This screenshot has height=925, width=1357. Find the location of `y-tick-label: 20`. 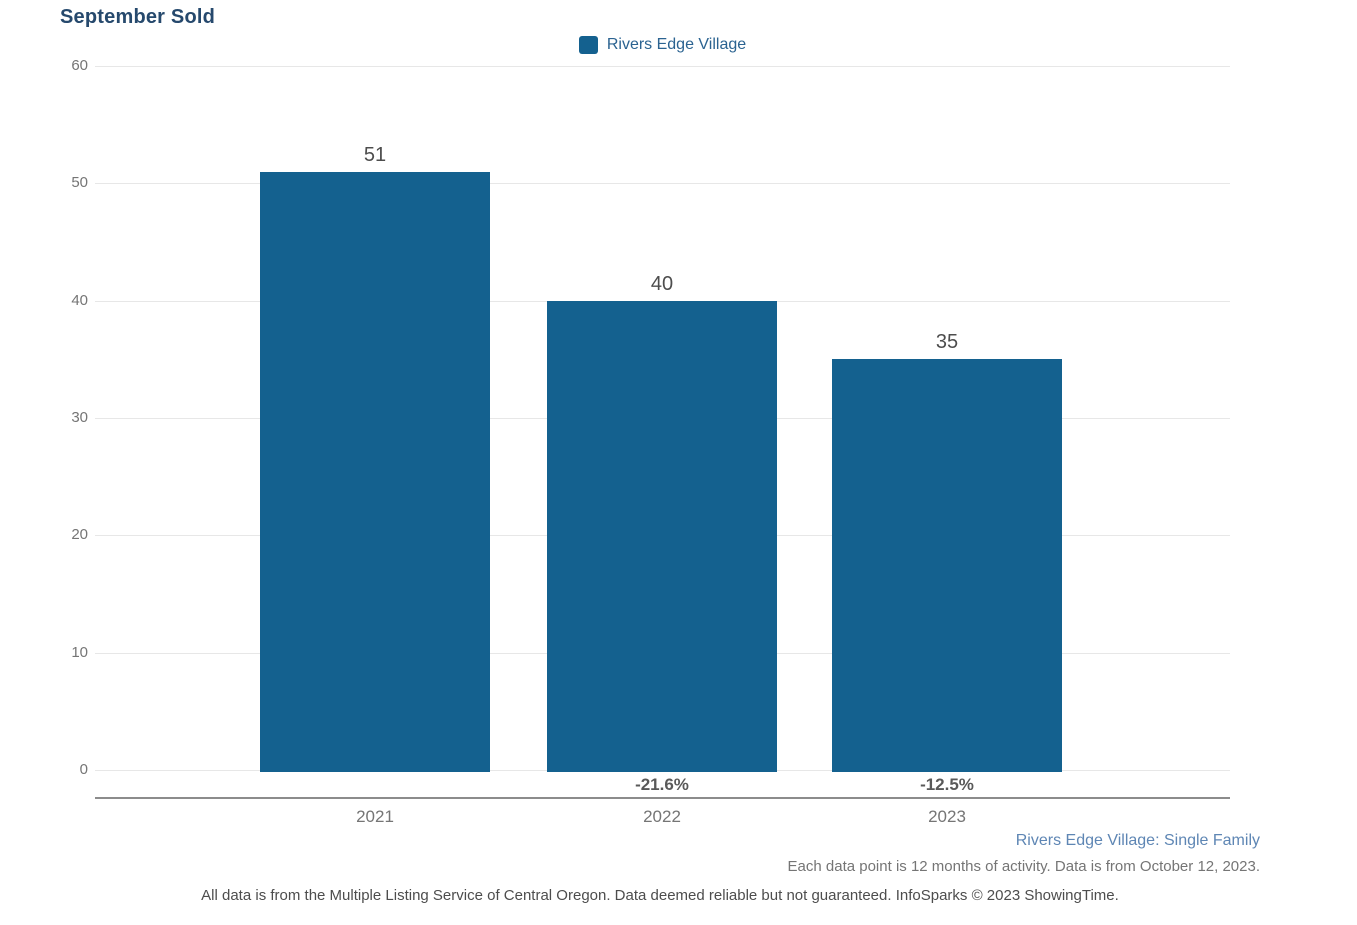

y-tick-label: 20 is located at coordinates (79, 535).